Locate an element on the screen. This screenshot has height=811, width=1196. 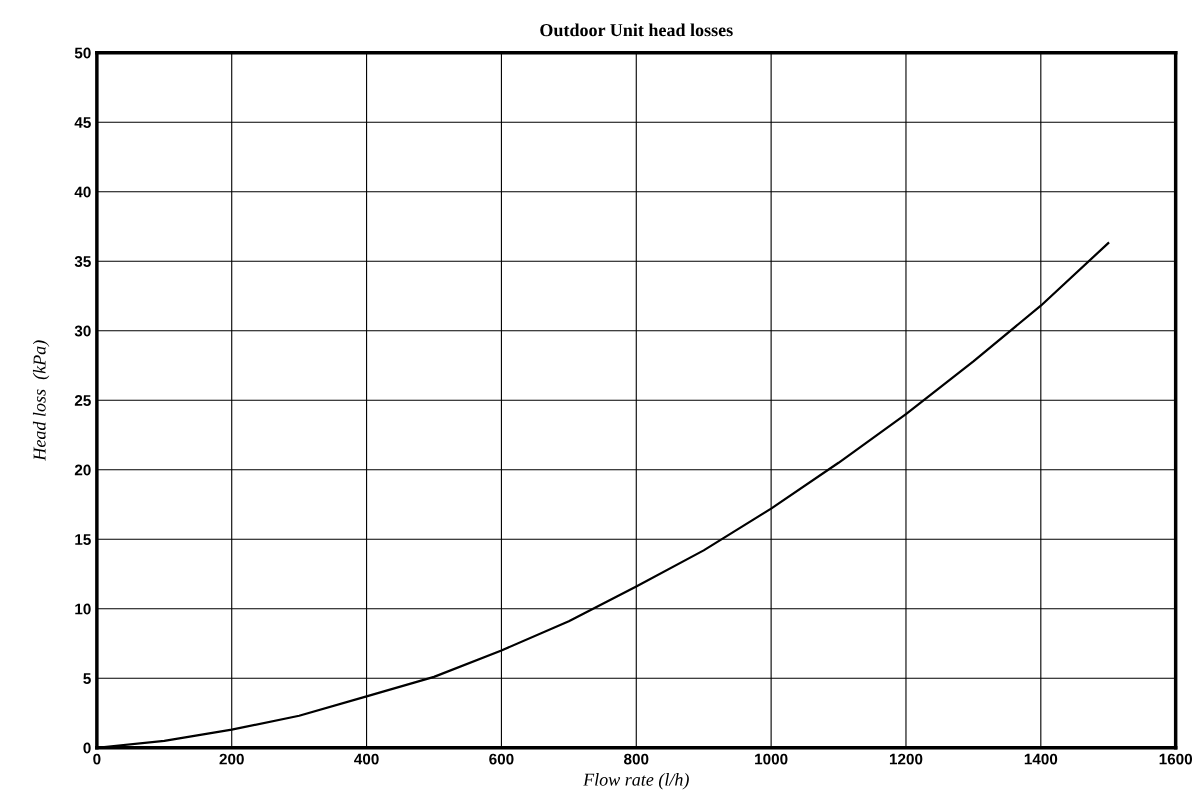
y-tick-label: 15 is located at coordinates (83, 539).